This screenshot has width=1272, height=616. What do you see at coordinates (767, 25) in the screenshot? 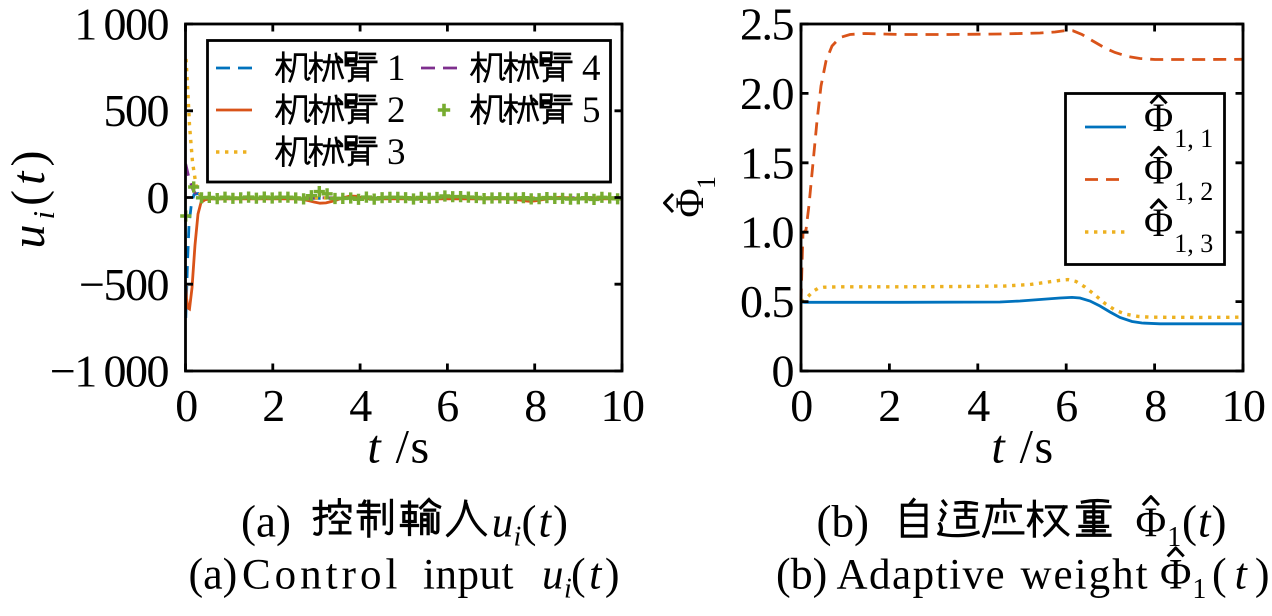
I see `svg-text: 2.5` at bounding box center [767, 25].